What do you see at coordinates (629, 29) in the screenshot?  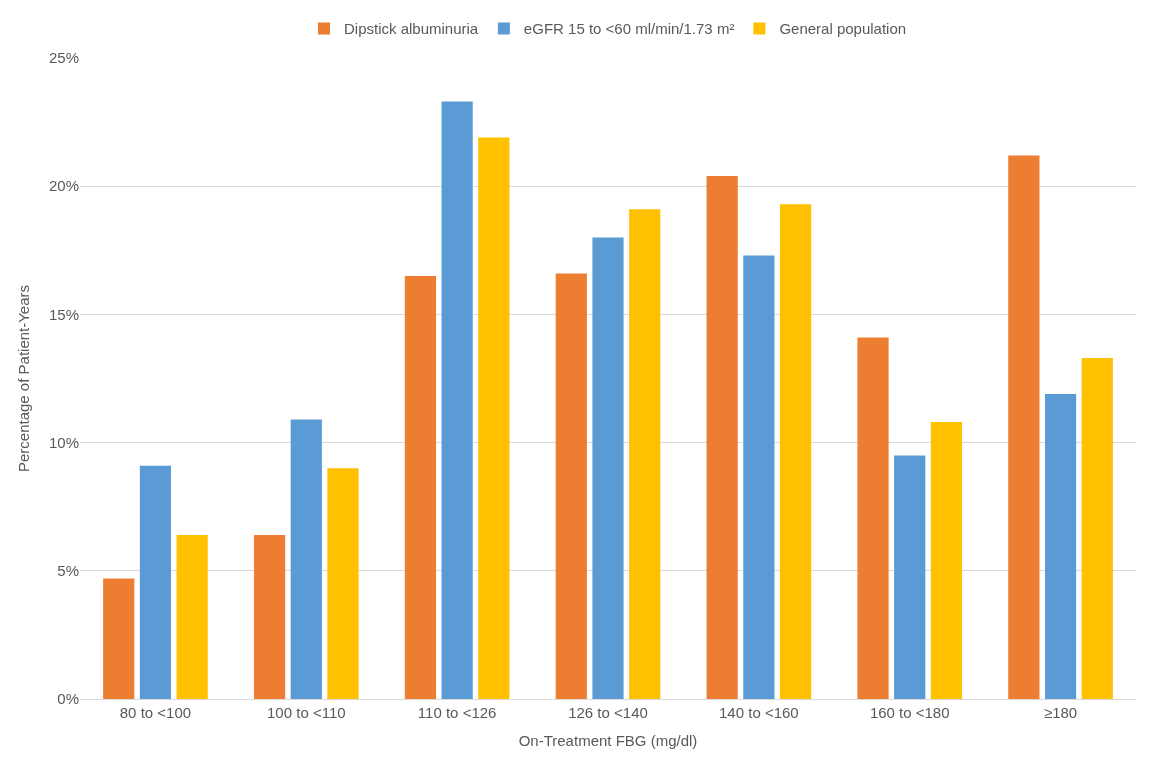 I see `legend-label: eGFR 15 to <60 ml/min/1.73 m²` at bounding box center [629, 29].